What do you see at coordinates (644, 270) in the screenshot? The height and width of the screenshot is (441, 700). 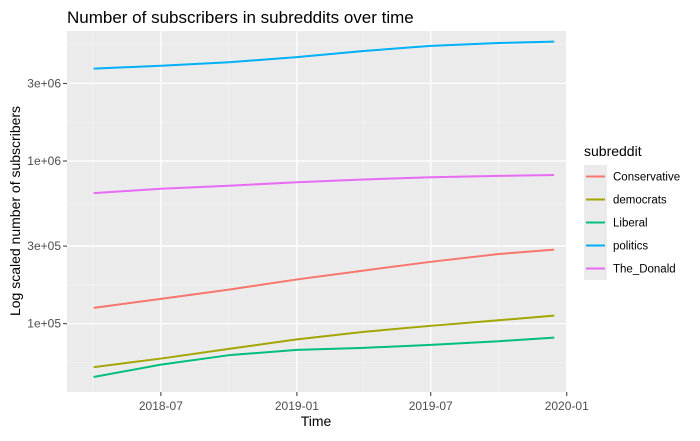 I see `legend-label-the-donald: The_Donald` at bounding box center [644, 270].